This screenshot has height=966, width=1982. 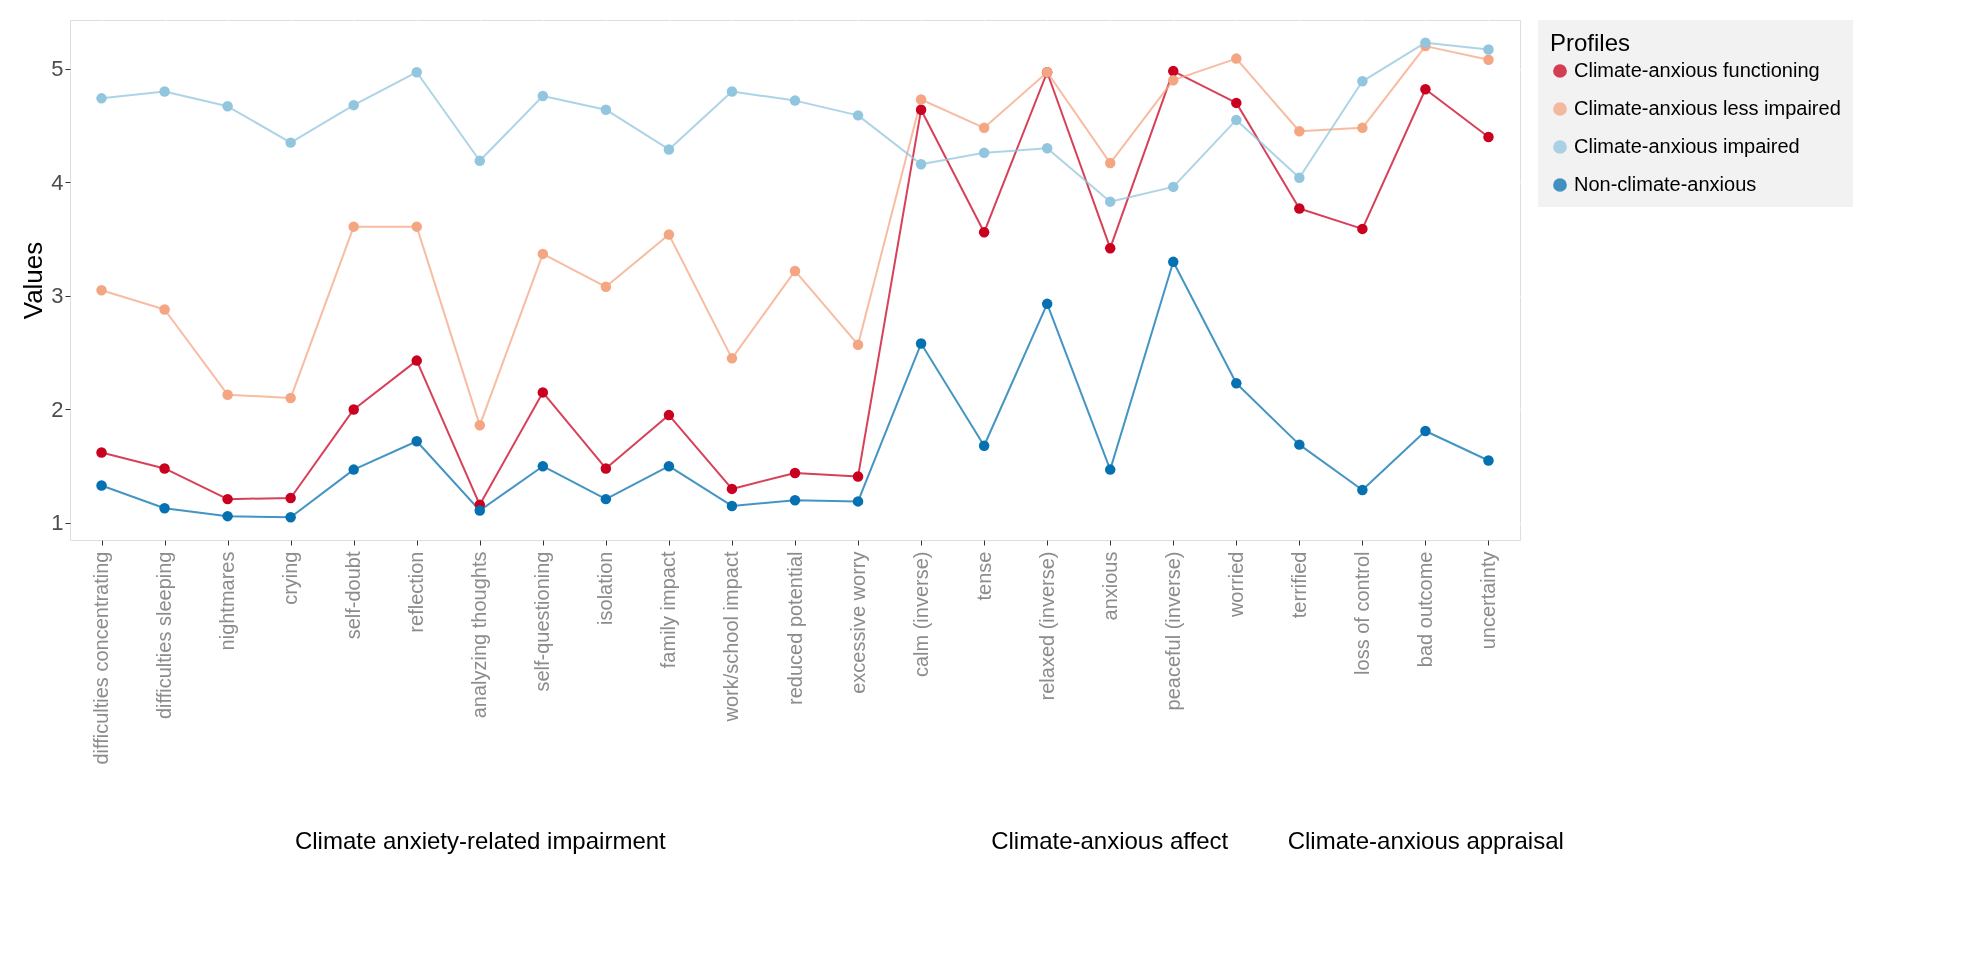 I want to click on x-tick-label: crying, so click(x=290, y=578).